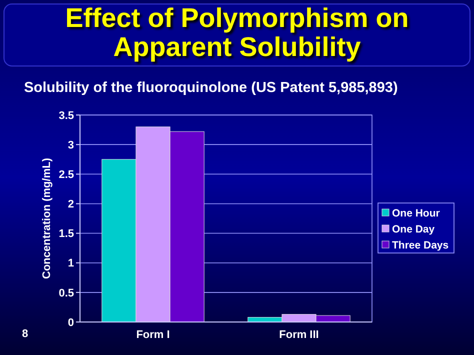 Image resolution: width=474 pixels, height=355 pixels. Describe the element at coordinates (211, 88) in the screenshot. I see `chart-subtitle: Solubility of the fluoroquinolone (US Patent 5,985,893)` at that location.